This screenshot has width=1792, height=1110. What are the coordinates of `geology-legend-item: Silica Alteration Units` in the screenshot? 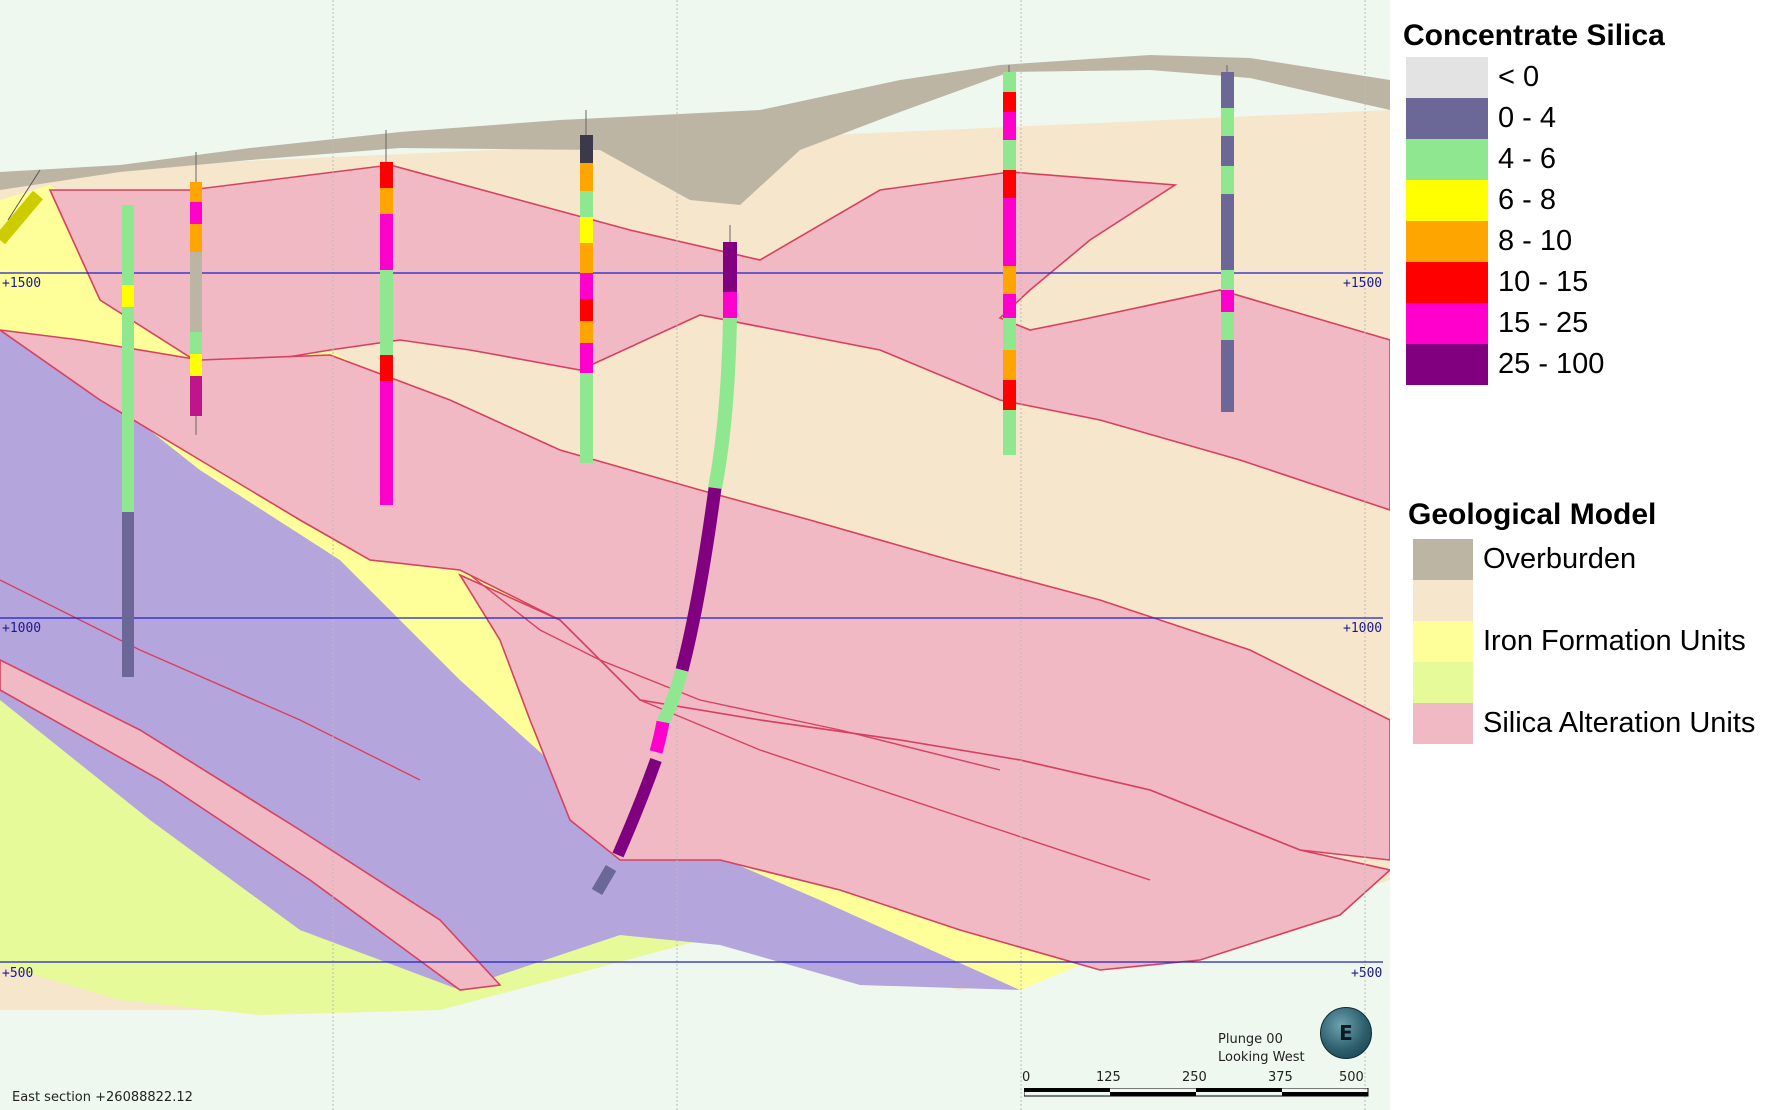 It's located at (1588, 723).